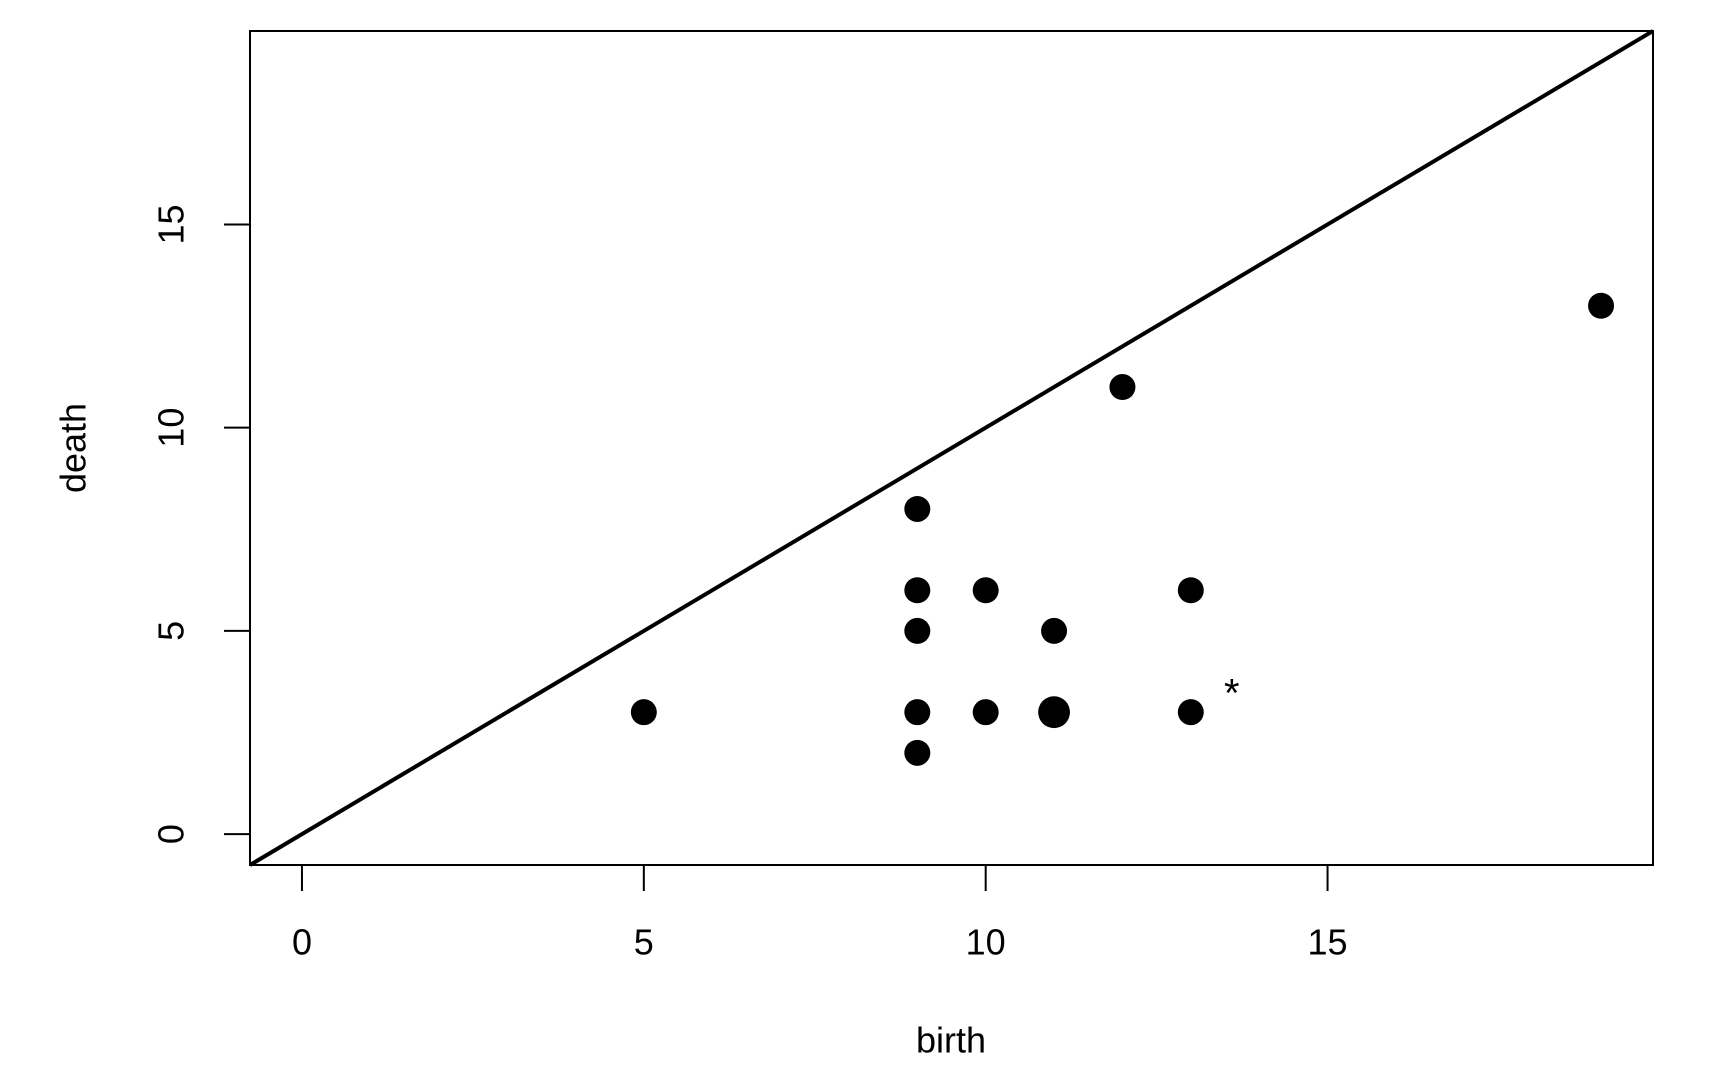  What do you see at coordinates (951, 1040) in the screenshot?
I see `x-axis-label: birth` at bounding box center [951, 1040].